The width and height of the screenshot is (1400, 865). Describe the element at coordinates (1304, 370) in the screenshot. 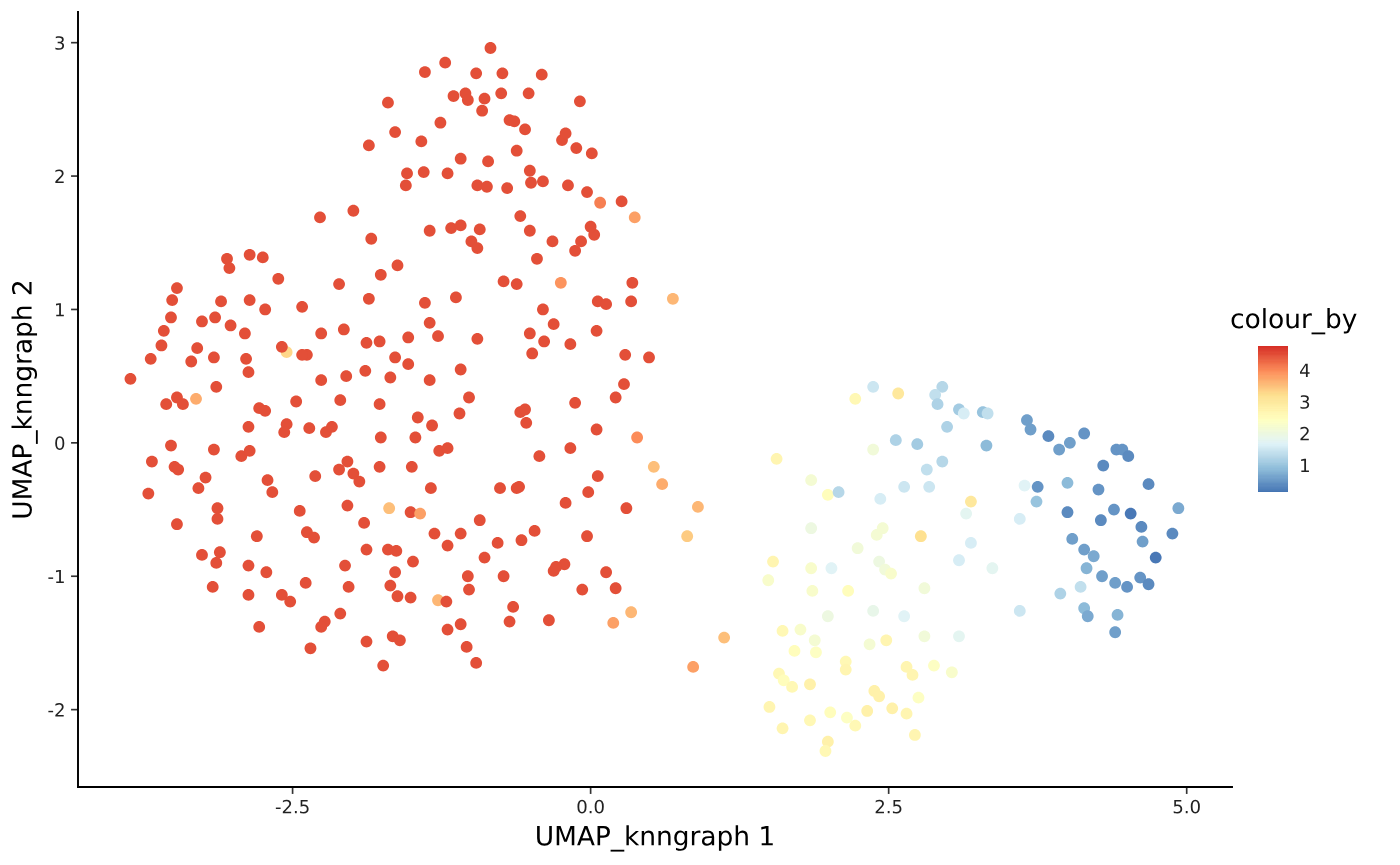

I see `color-bar-label: 4` at that location.